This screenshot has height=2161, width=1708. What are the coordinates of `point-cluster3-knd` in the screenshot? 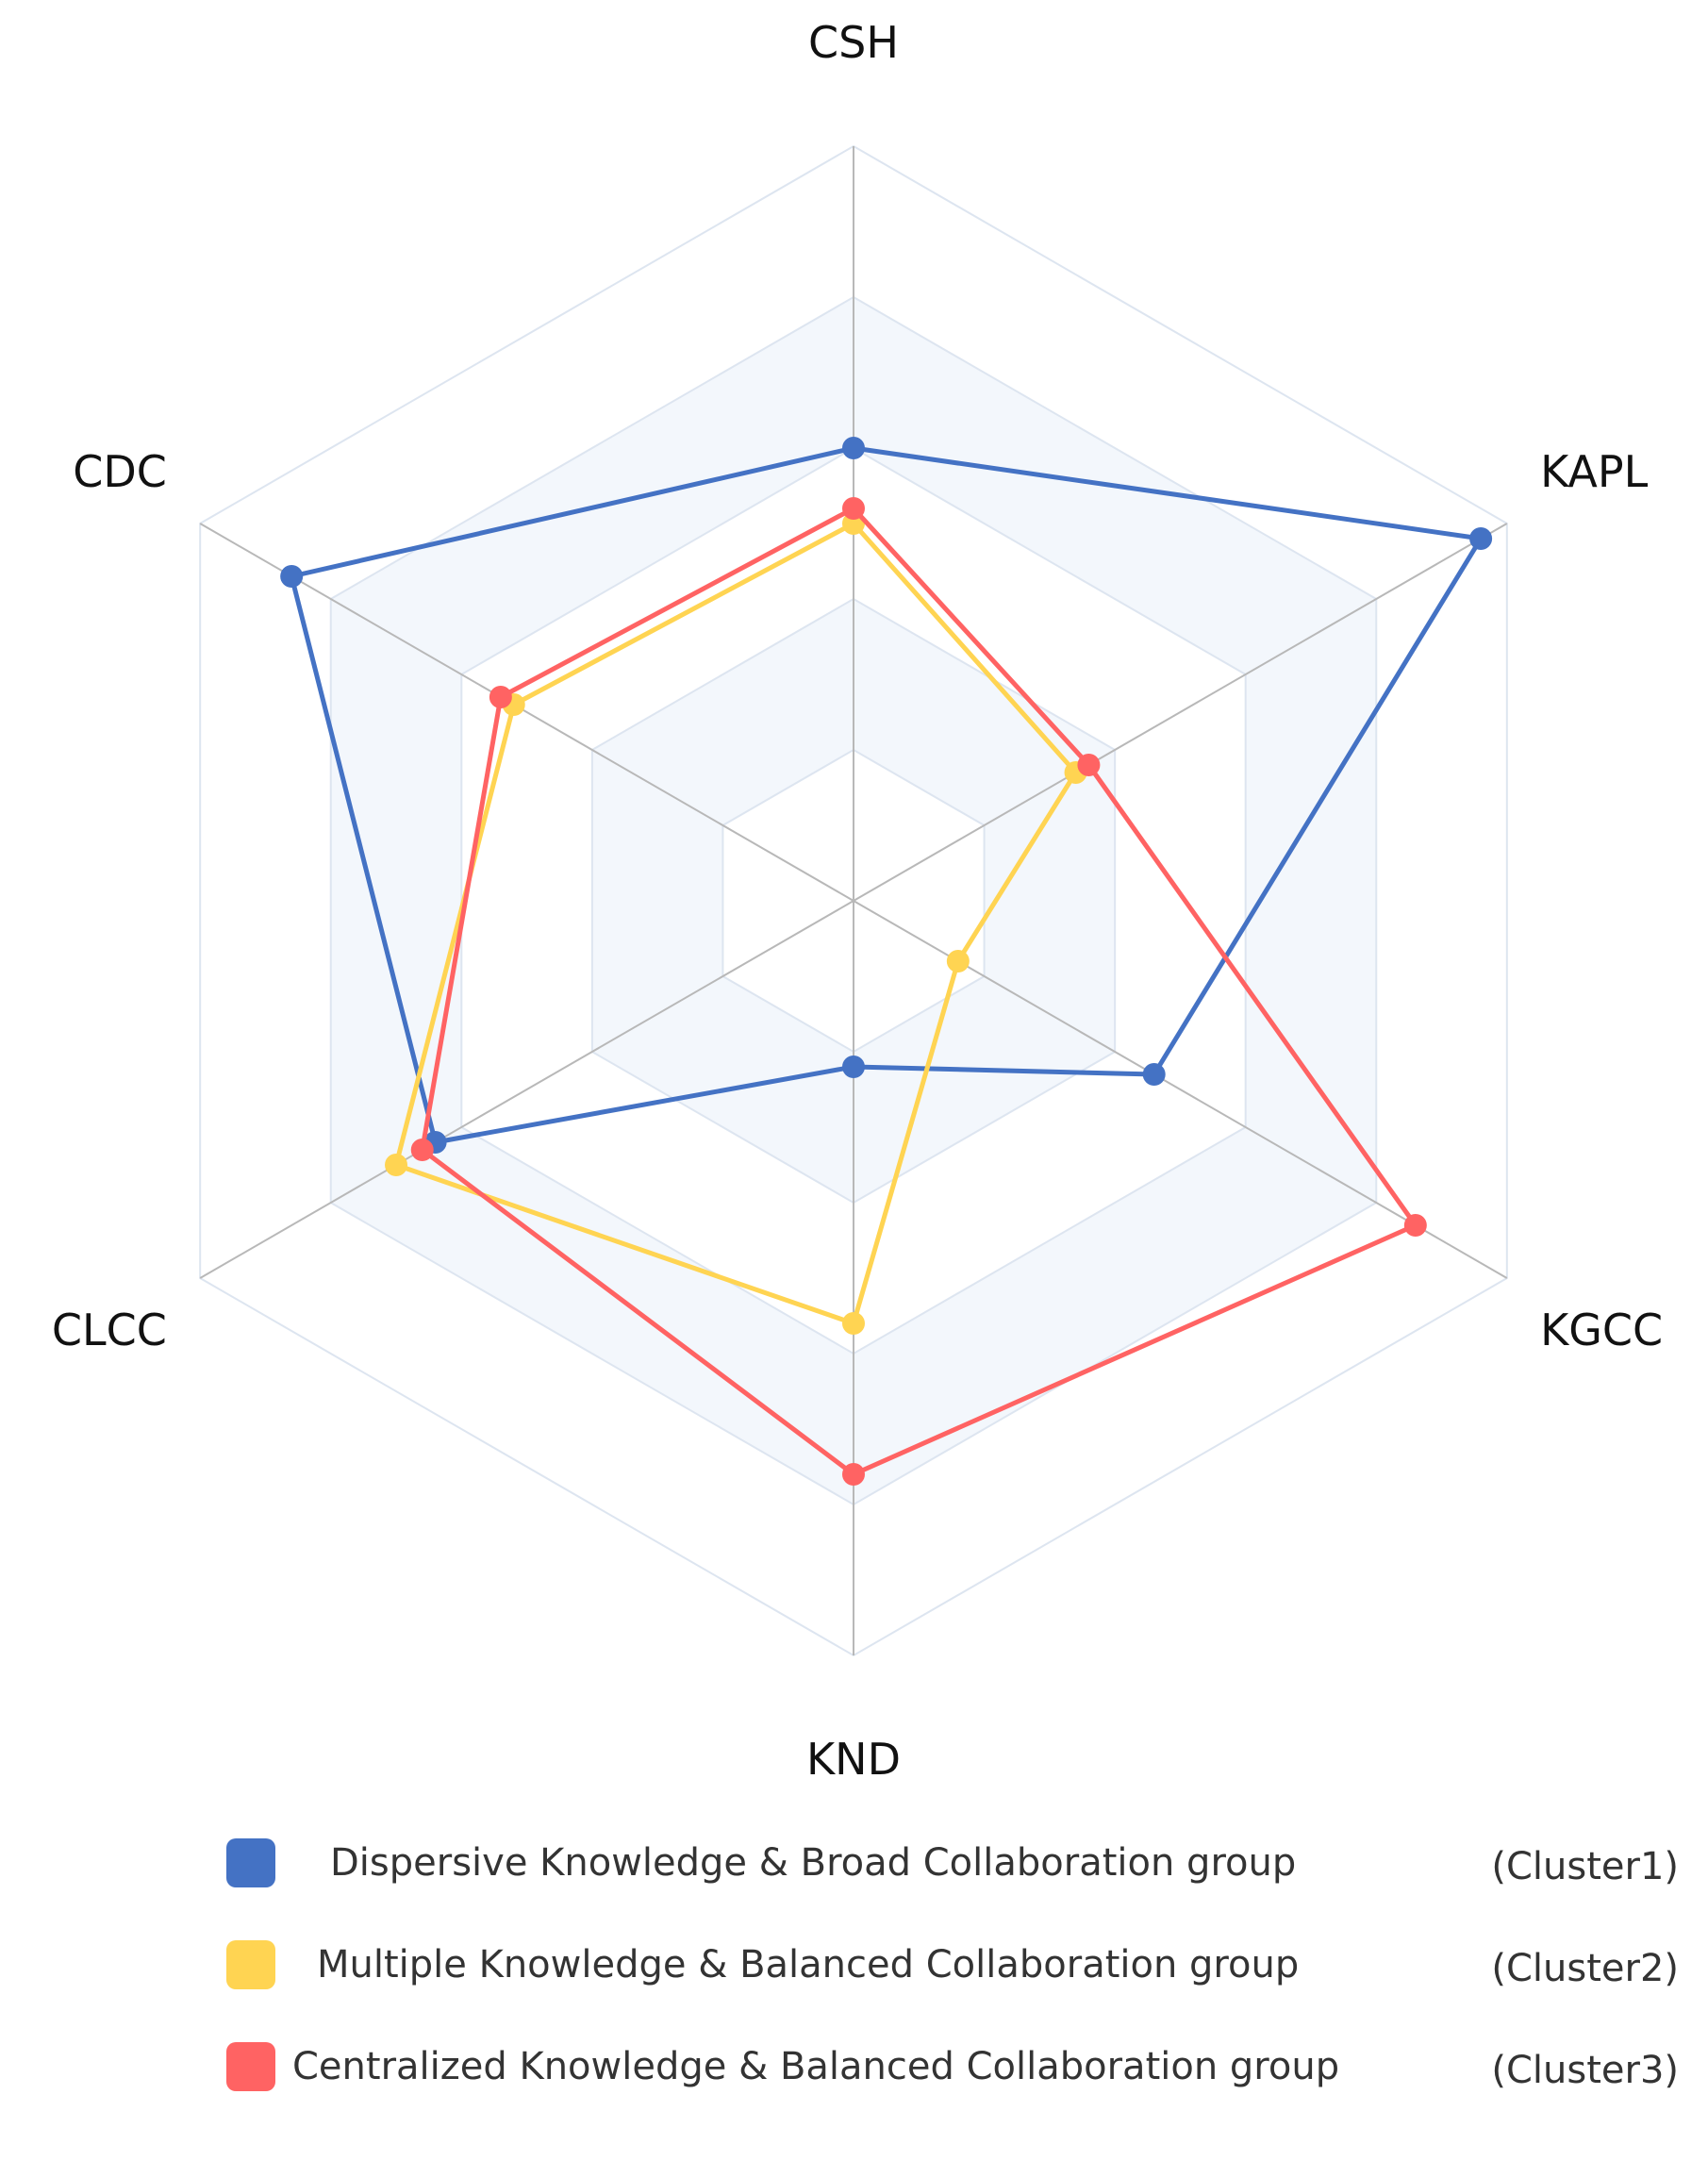 It's located at (853, 1474).